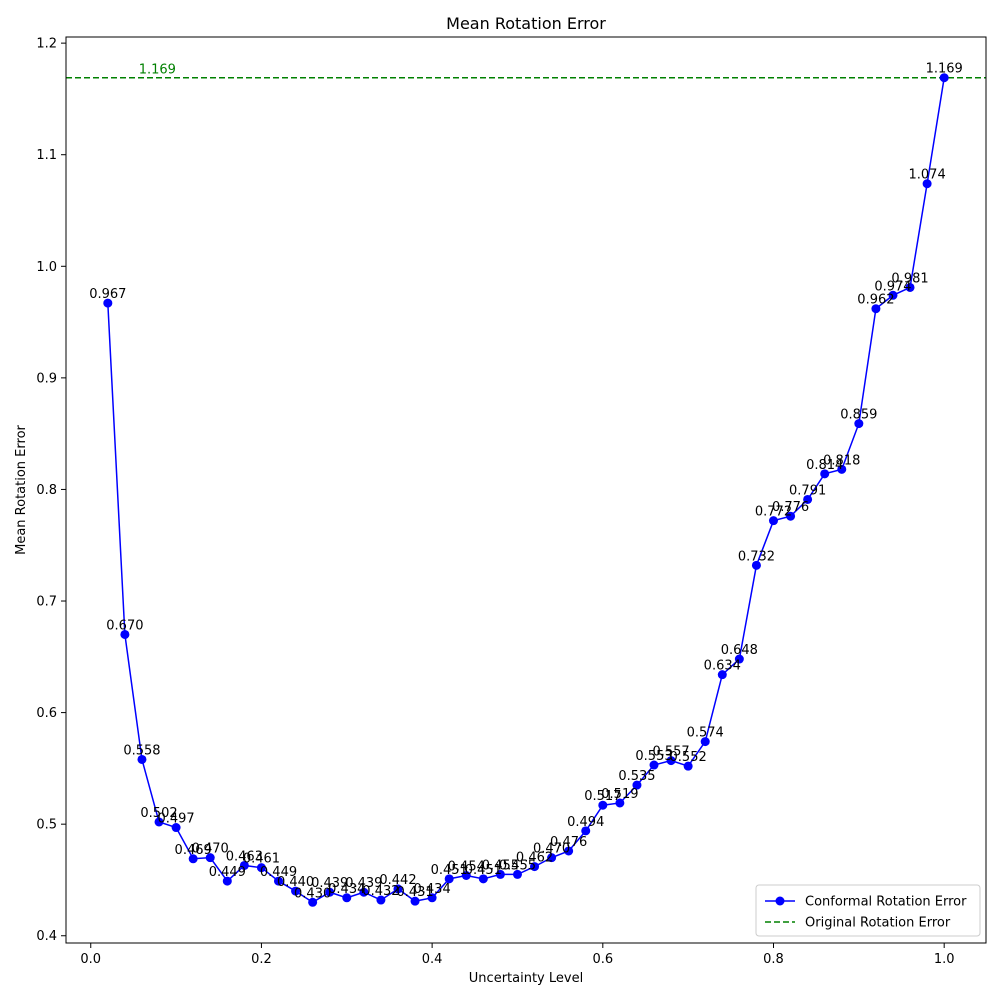 Image resolution: width=1000 pixels, height=1000 pixels. What do you see at coordinates (261, 959) in the screenshot?
I see `x-tick-label: 0.2` at bounding box center [261, 959].